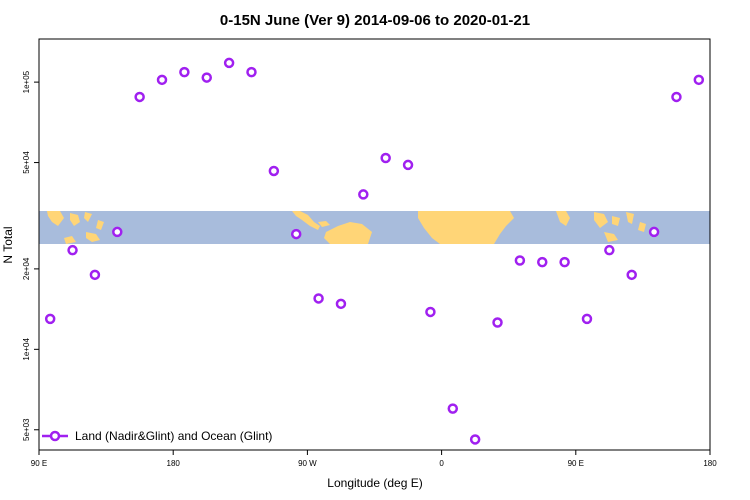 Image resolution: width=750 pixels, height=500 pixels. What do you see at coordinates (26, 349) in the screenshot?
I see `y-tick-label: 1e+04` at bounding box center [26, 349].